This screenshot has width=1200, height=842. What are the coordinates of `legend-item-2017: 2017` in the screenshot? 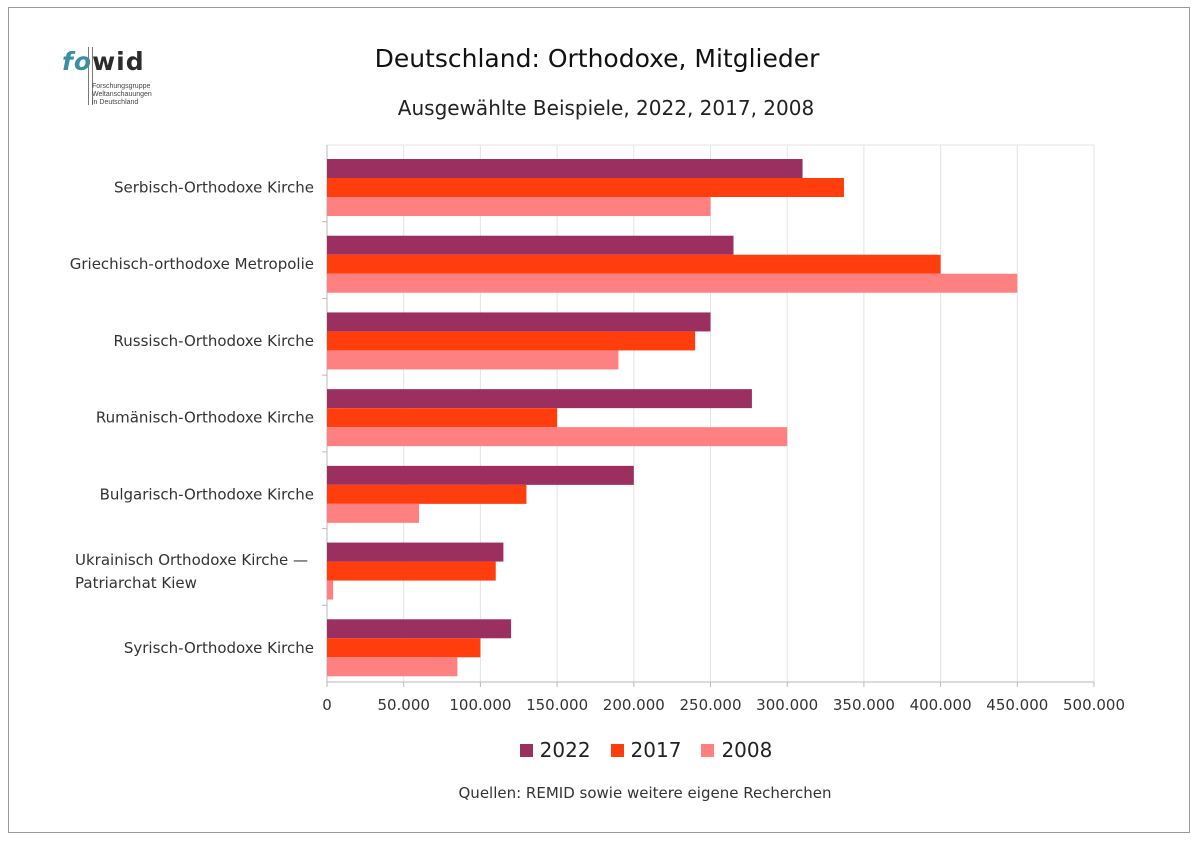 It's located at (646, 750).